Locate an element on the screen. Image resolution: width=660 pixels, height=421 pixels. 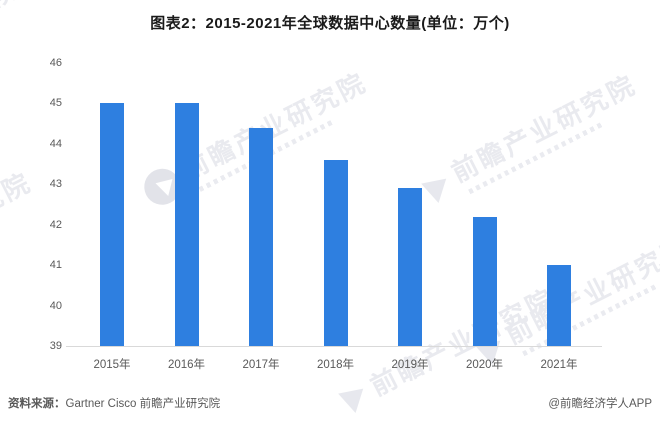
bar-2019年 is located at coordinates (410, 267).